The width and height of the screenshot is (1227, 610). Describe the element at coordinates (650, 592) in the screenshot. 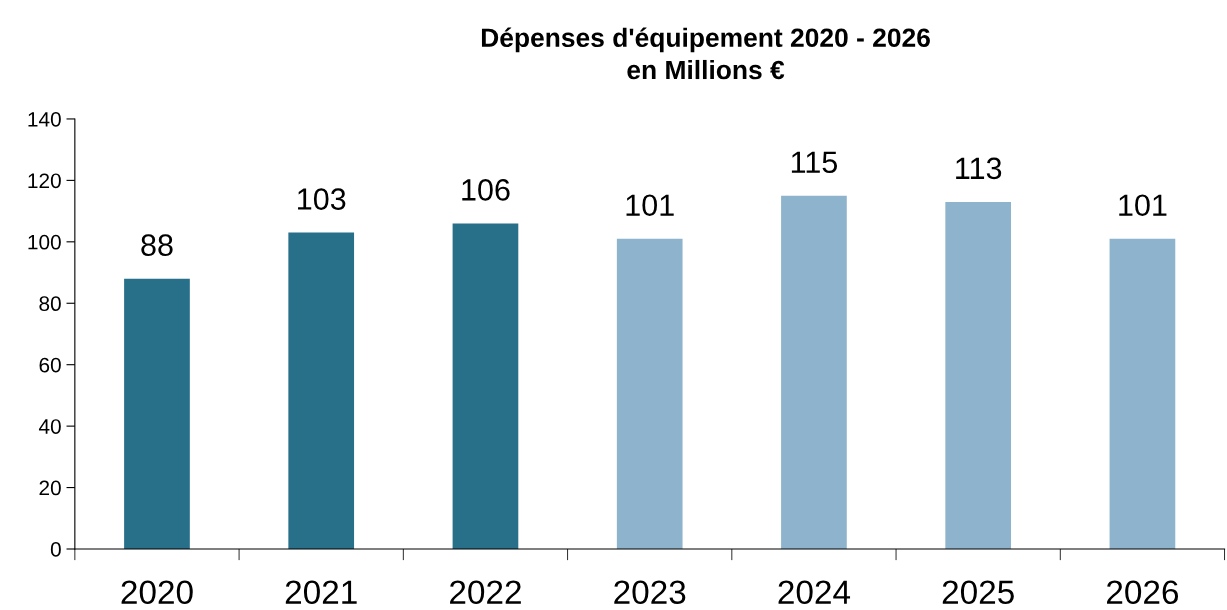

I see `x-tick-label: 2023` at that location.